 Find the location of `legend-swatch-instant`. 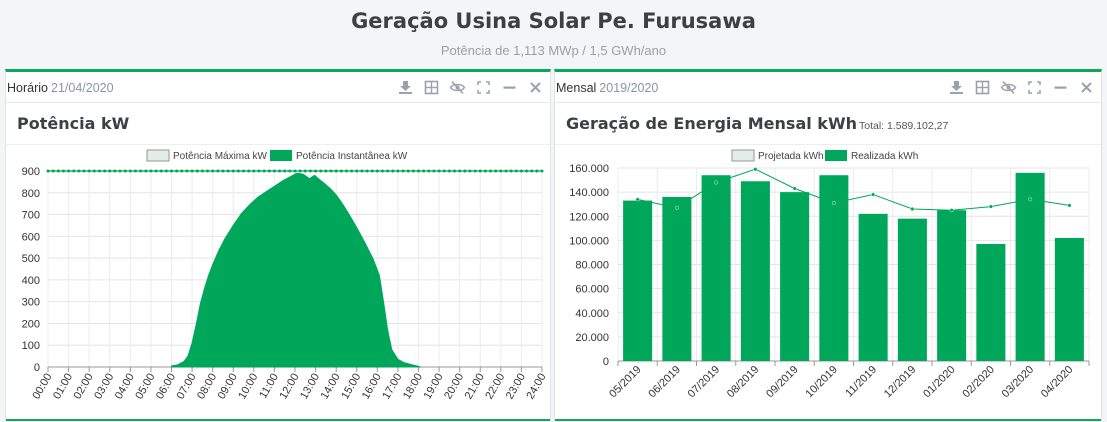

legend-swatch-instant is located at coordinates (281, 155).